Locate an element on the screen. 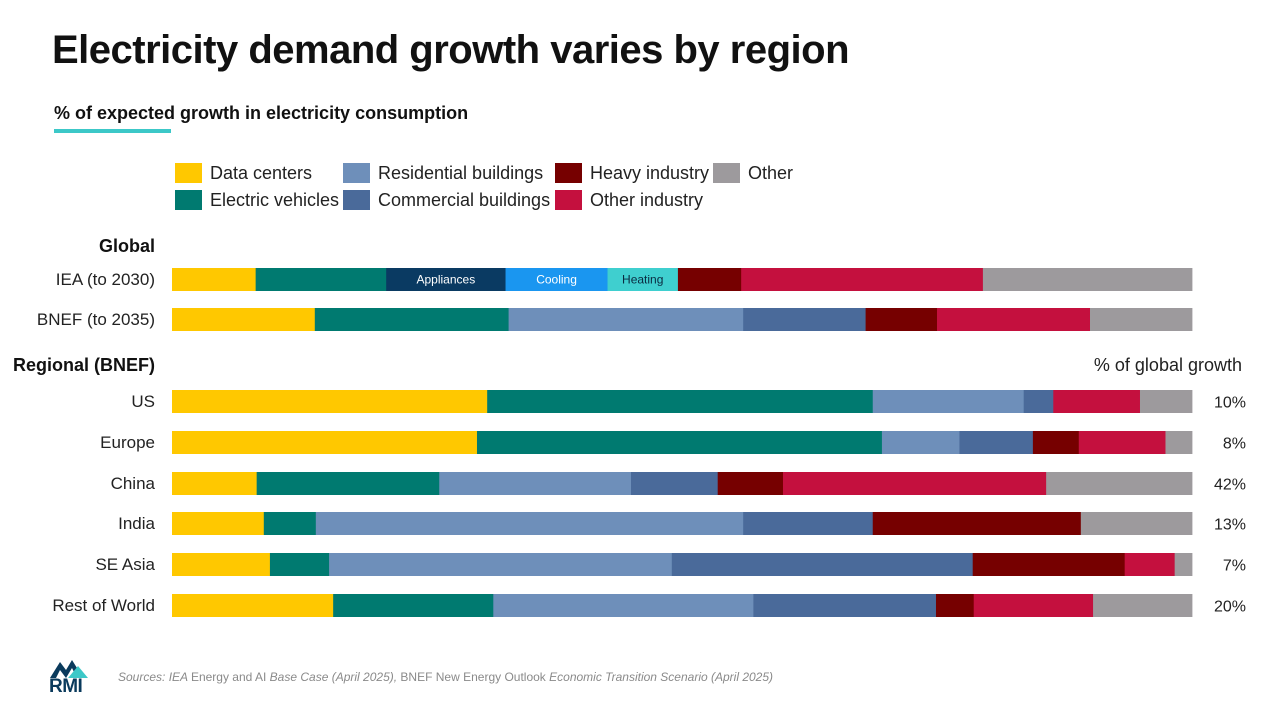 This screenshot has height=720, width=1280. rmi-logo-text: RMI is located at coordinates (66, 686).